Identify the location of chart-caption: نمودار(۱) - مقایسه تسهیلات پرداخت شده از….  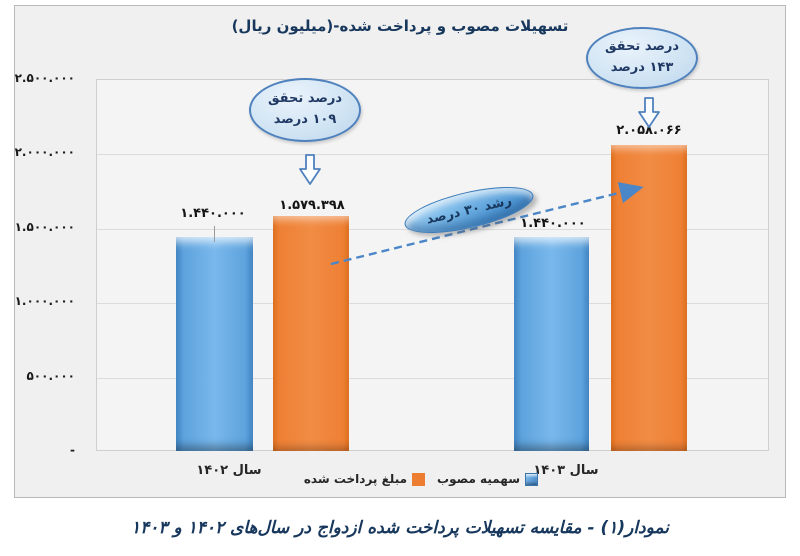
(400, 528).